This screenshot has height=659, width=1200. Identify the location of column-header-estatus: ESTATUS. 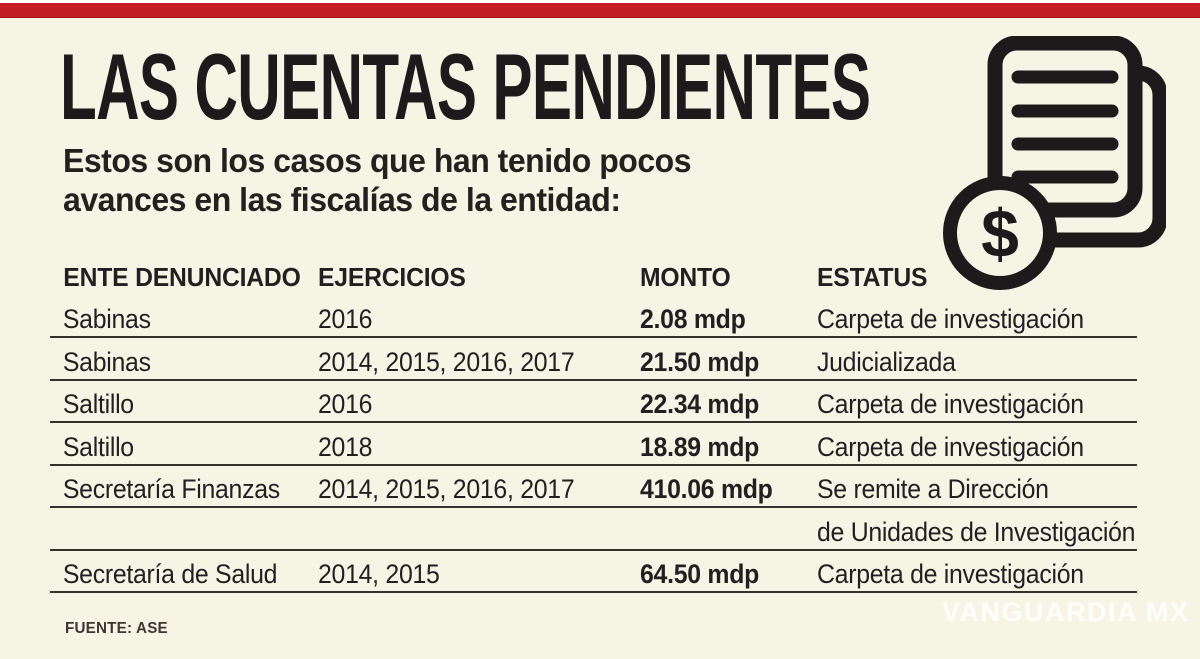
(872, 276).